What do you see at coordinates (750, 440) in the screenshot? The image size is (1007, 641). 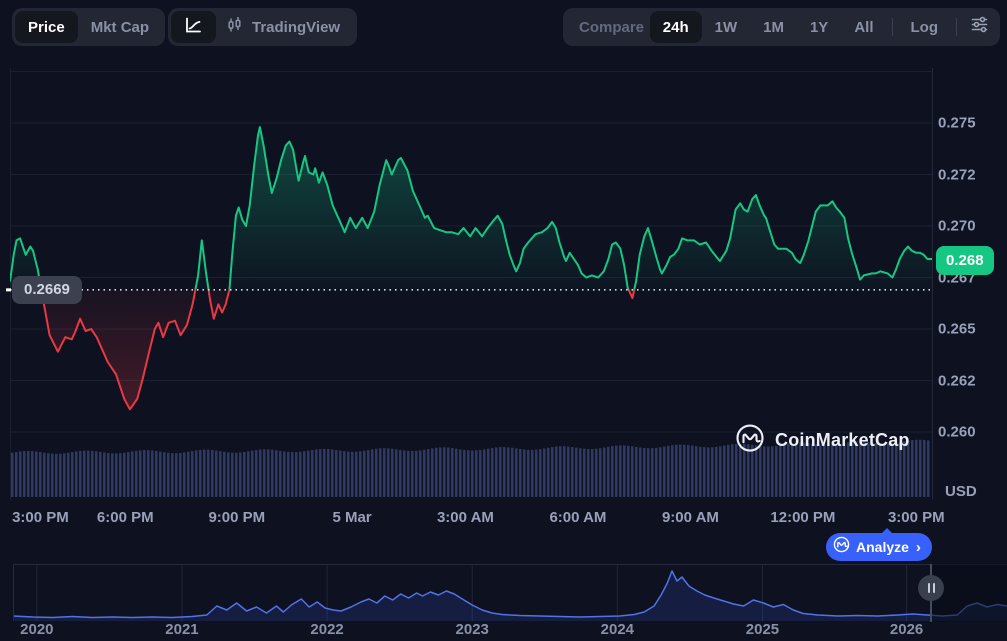 I see `coinmarketcap-logo-icon` at bounding box center [750, 440].